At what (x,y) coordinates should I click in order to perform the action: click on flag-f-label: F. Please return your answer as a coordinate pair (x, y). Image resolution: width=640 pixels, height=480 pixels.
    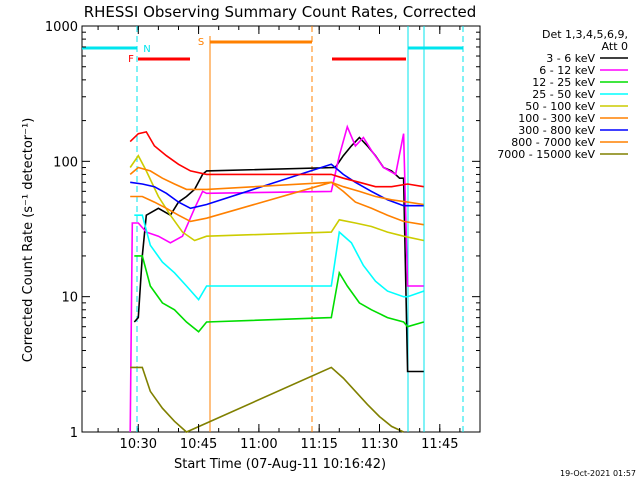
    Looking at the image, I should click on (131, 59).